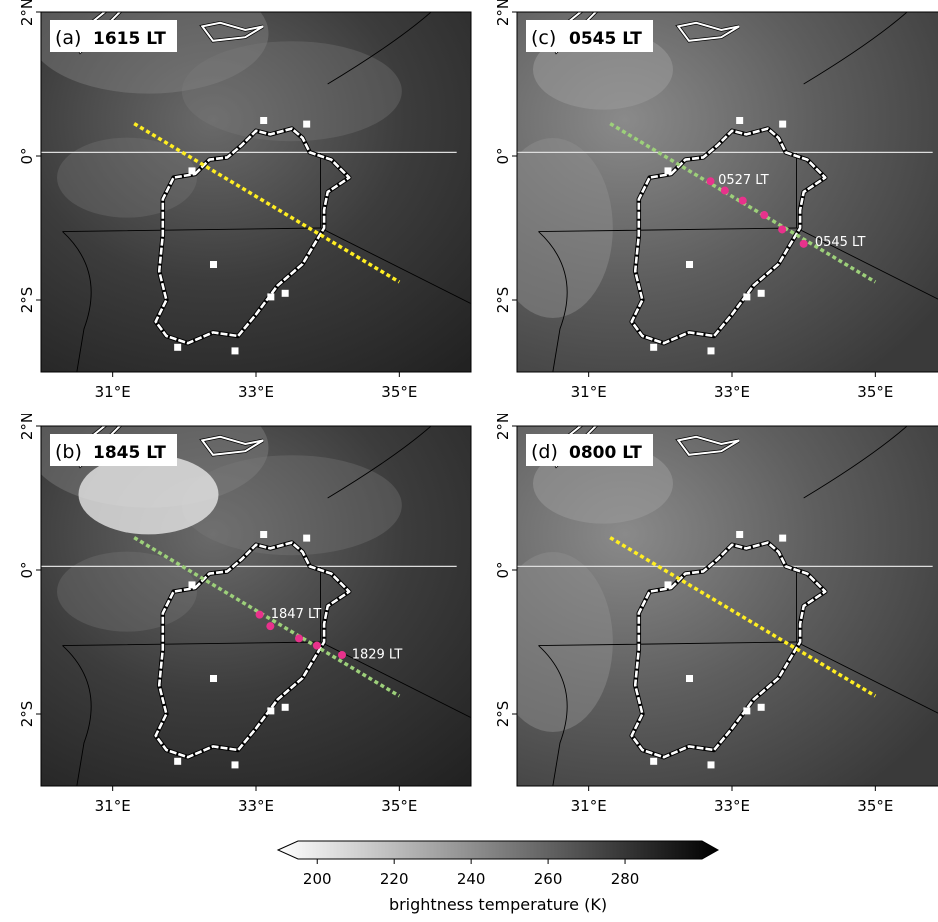 The image size is (938, 922). I want to click on panel-letter: (a), so click(68, 38).